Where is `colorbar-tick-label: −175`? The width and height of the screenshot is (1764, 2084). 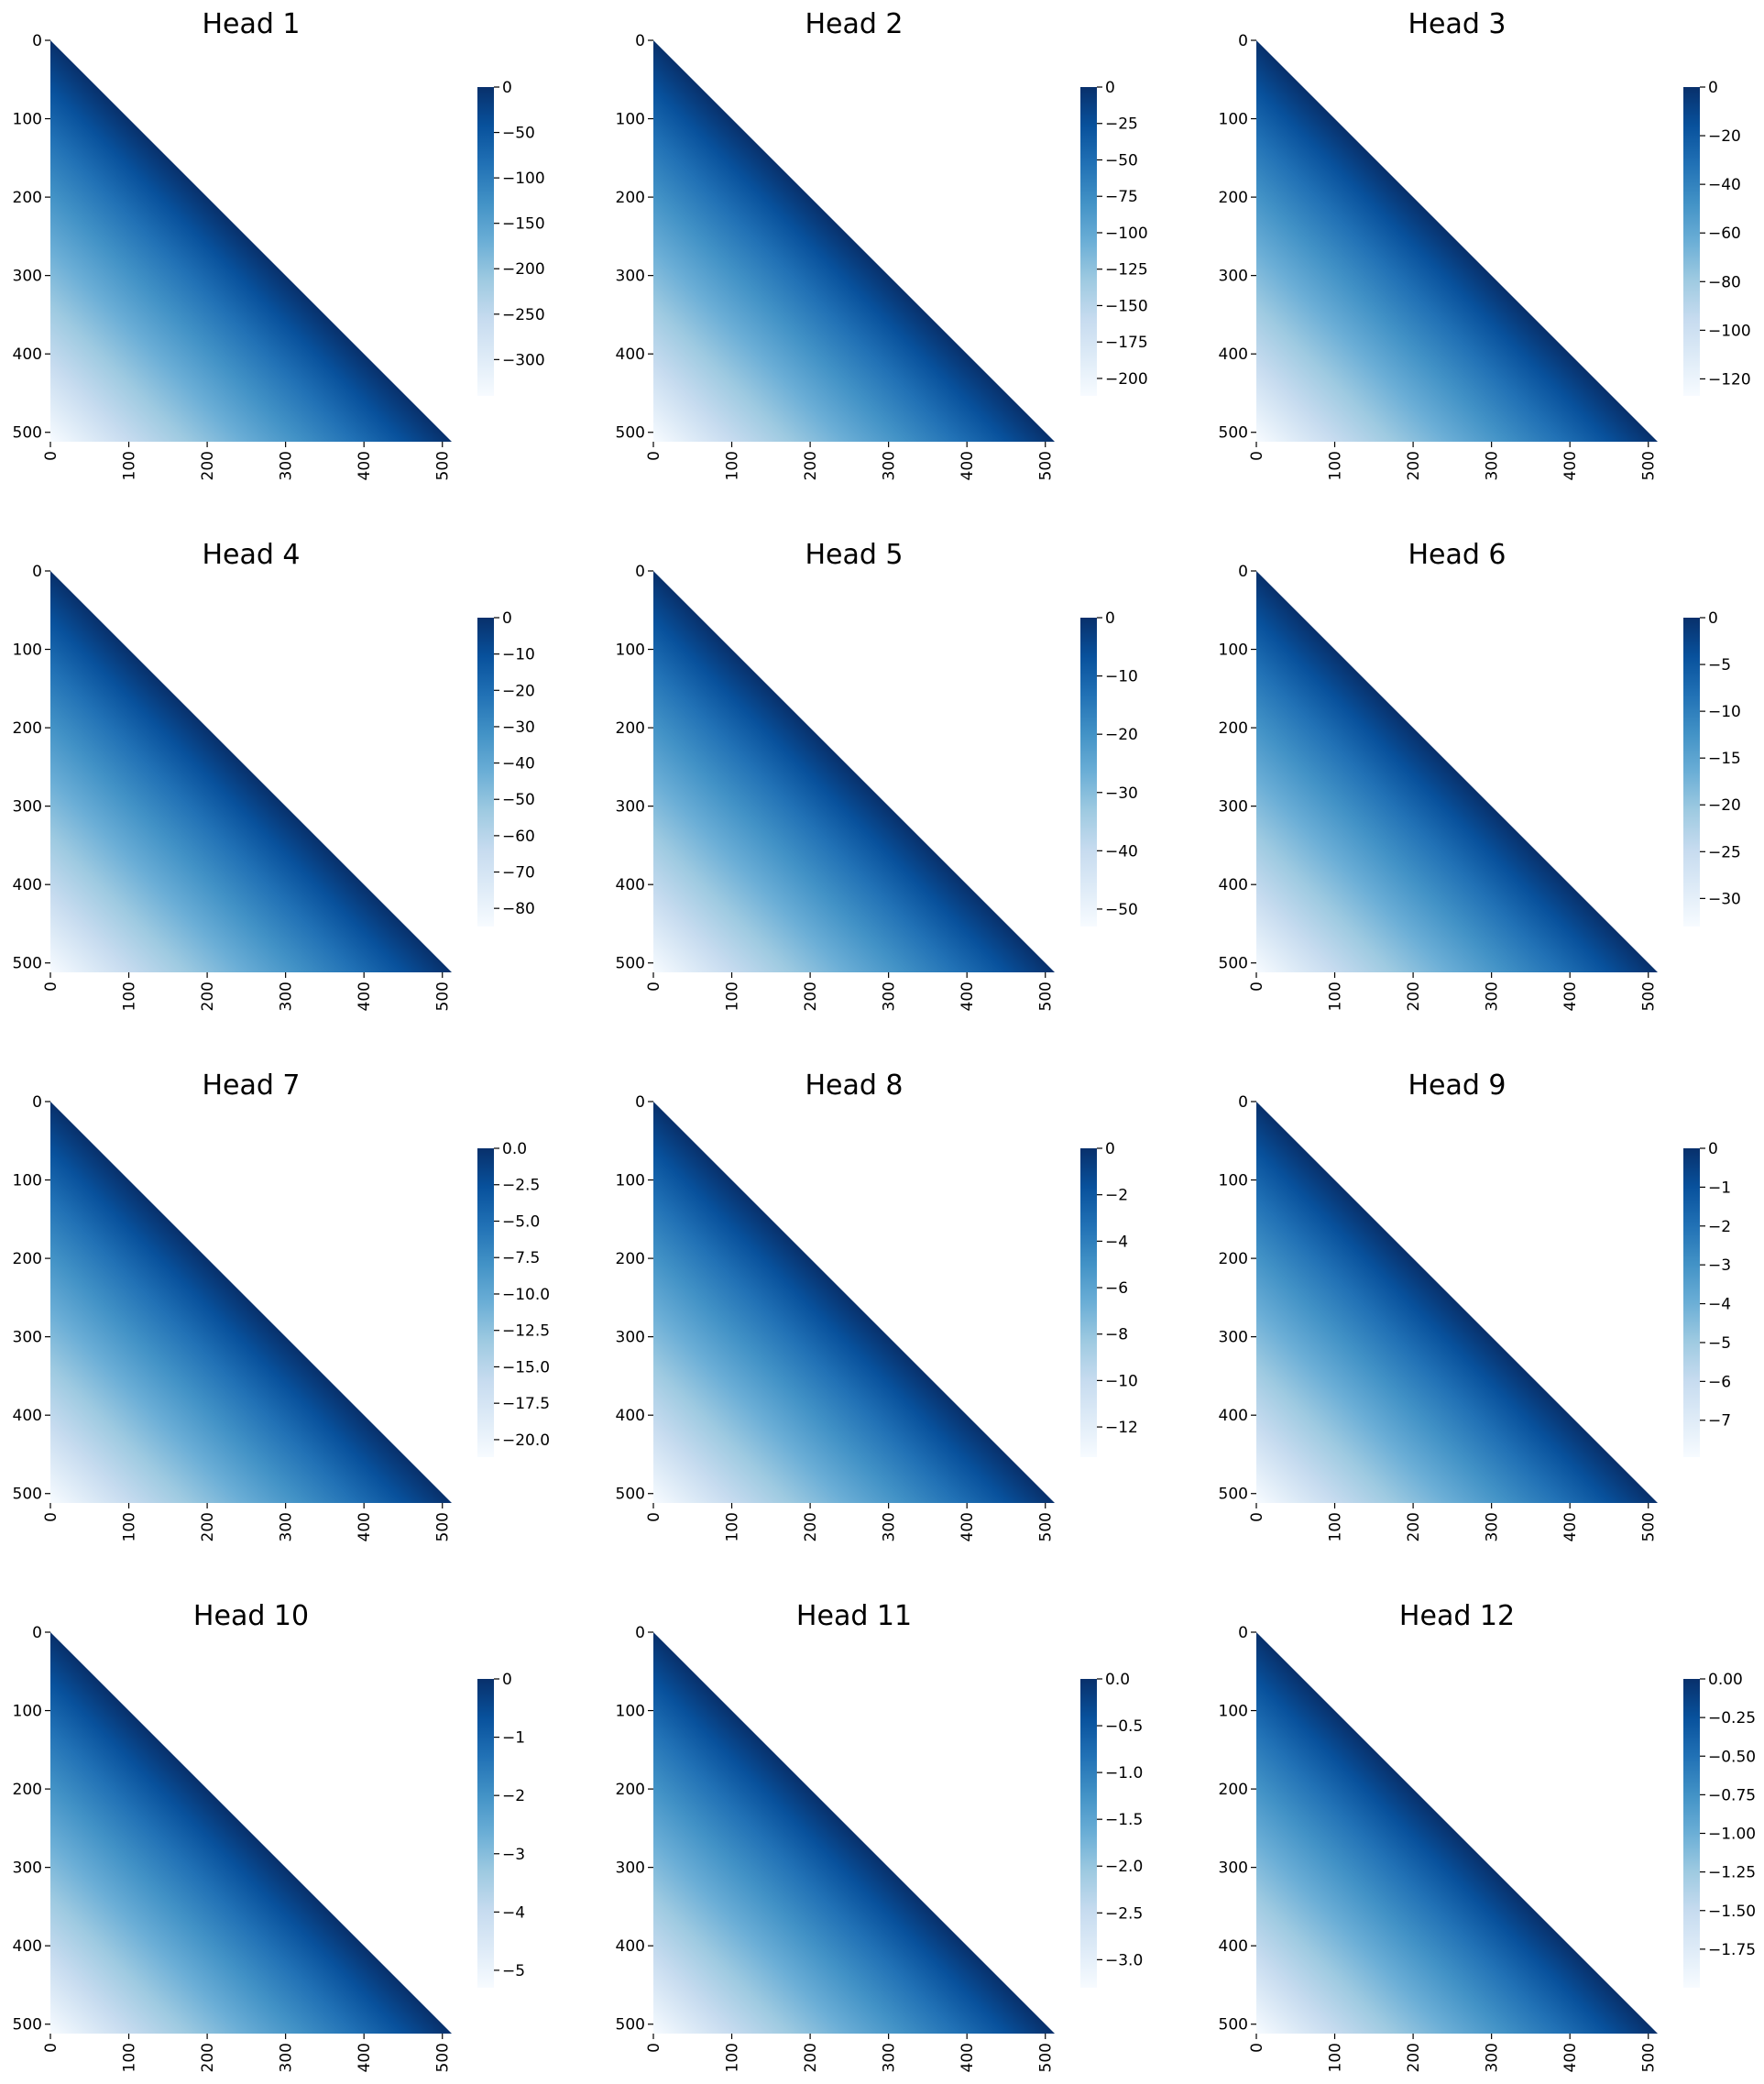
colorbar-tick-label: −175 is located at coordinates (1126, 343).